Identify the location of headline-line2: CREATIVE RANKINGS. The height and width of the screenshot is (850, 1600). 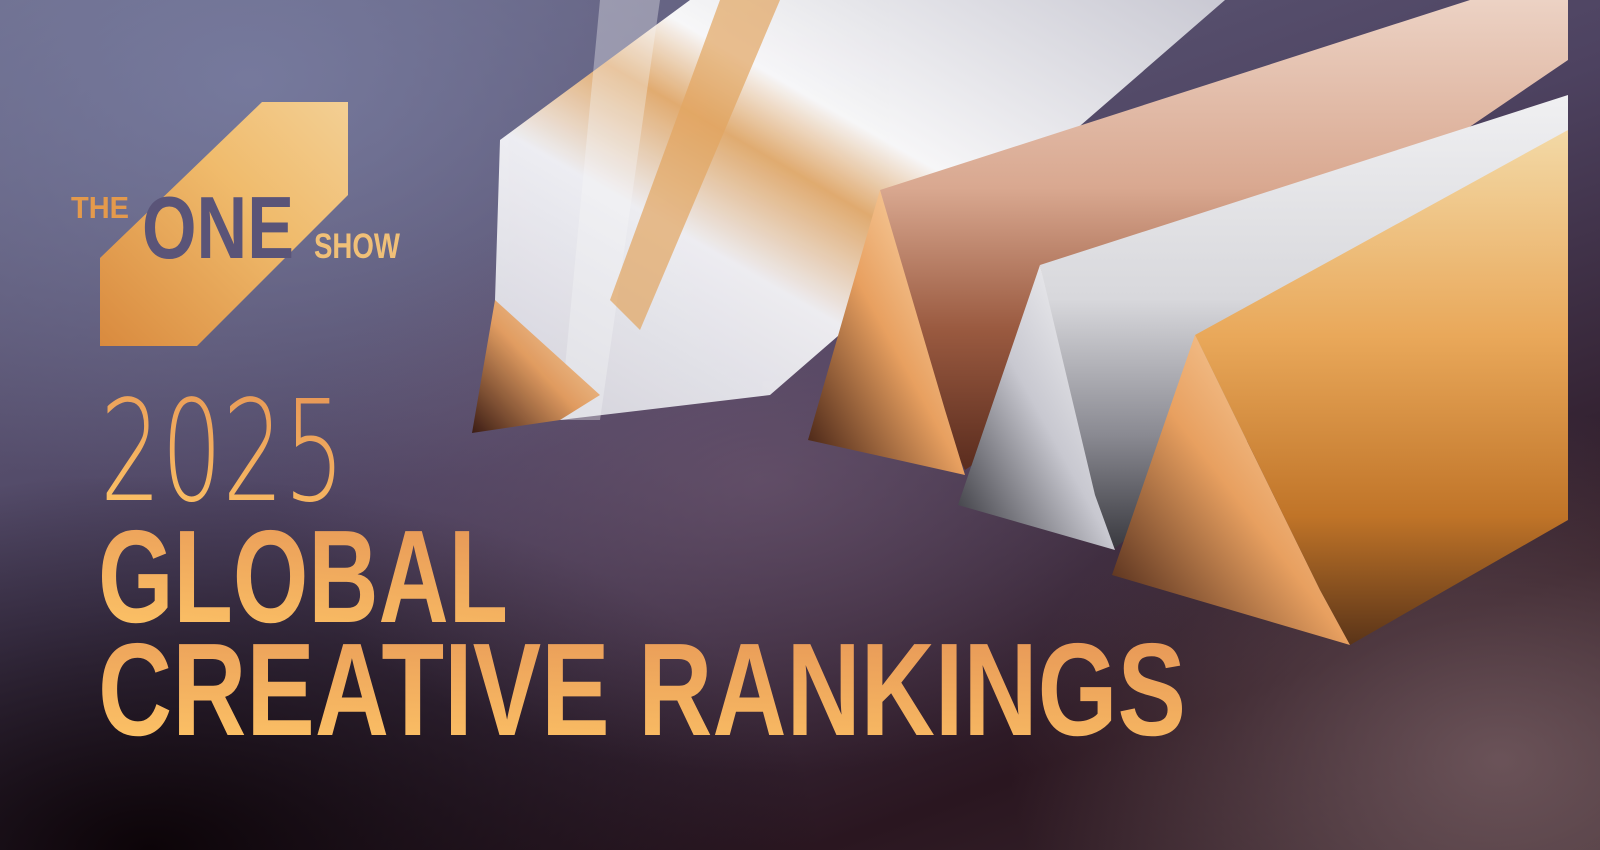
(642, 689).